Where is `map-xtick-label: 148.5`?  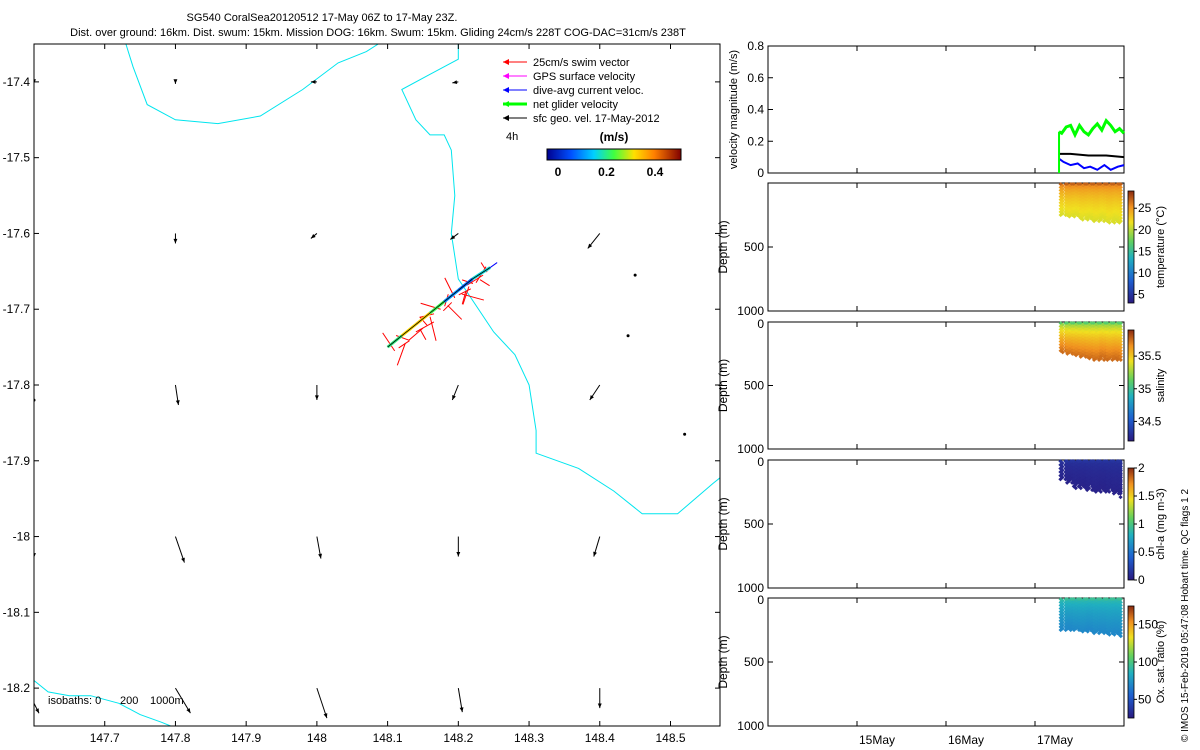 map-xtick-label: 148.5 is located at coordinates (670, 738).